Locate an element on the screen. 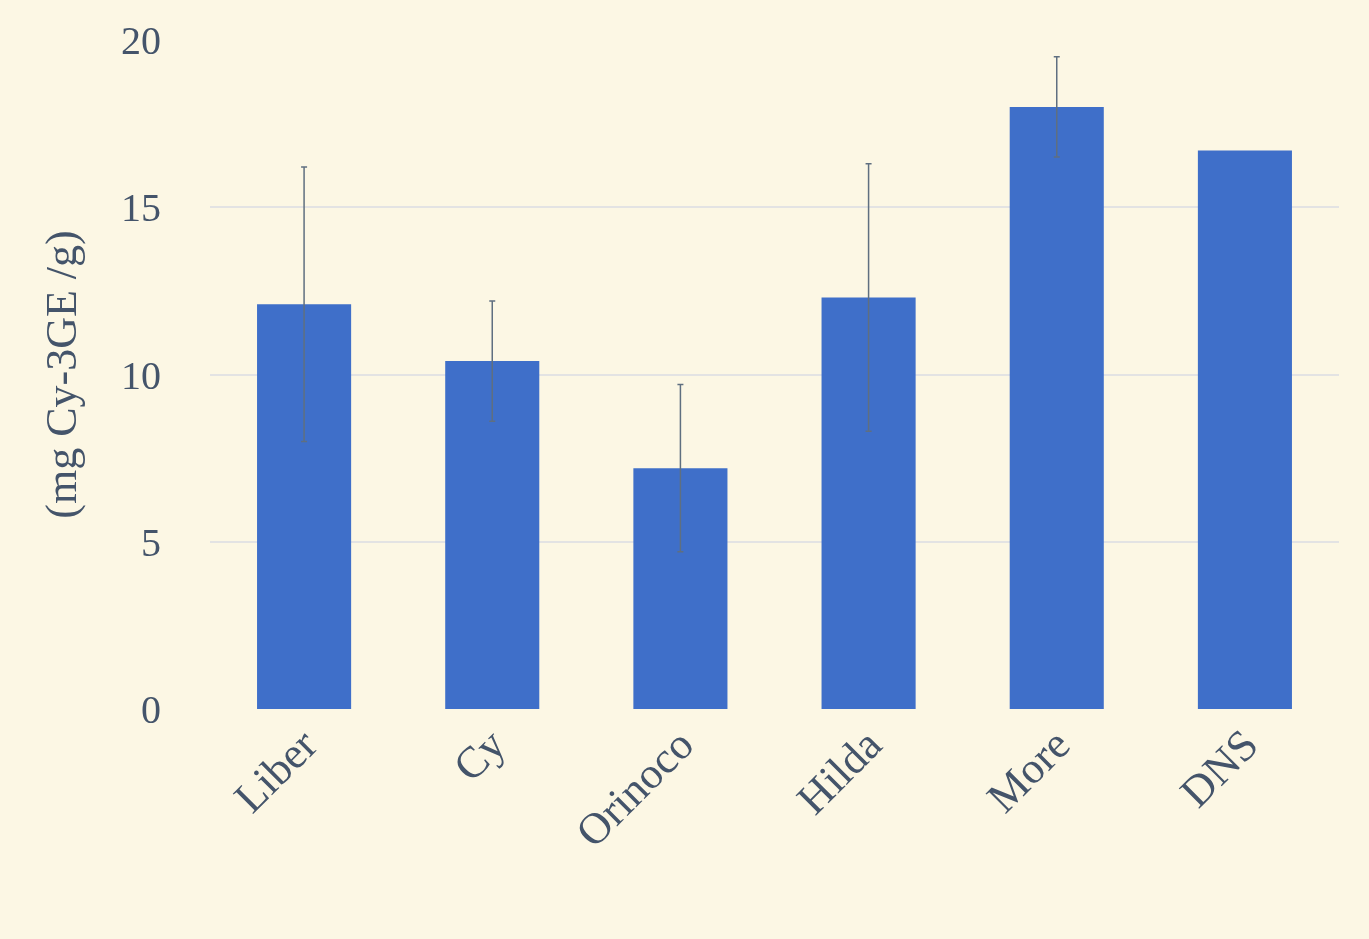  y-tick-label: 15 is located at coordinates (141, 208).